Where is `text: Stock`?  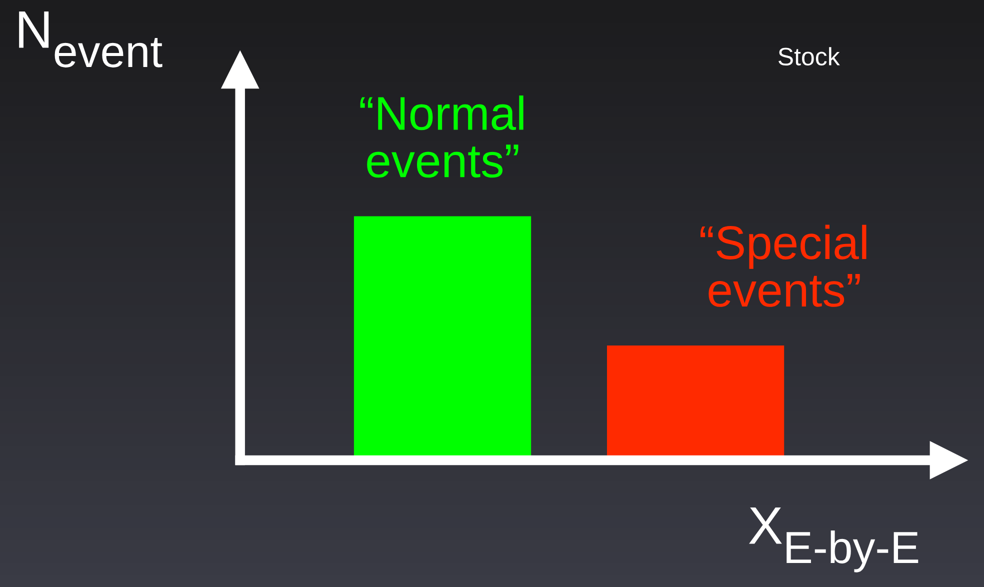
text: Stock is located at coordinates (809, 56).